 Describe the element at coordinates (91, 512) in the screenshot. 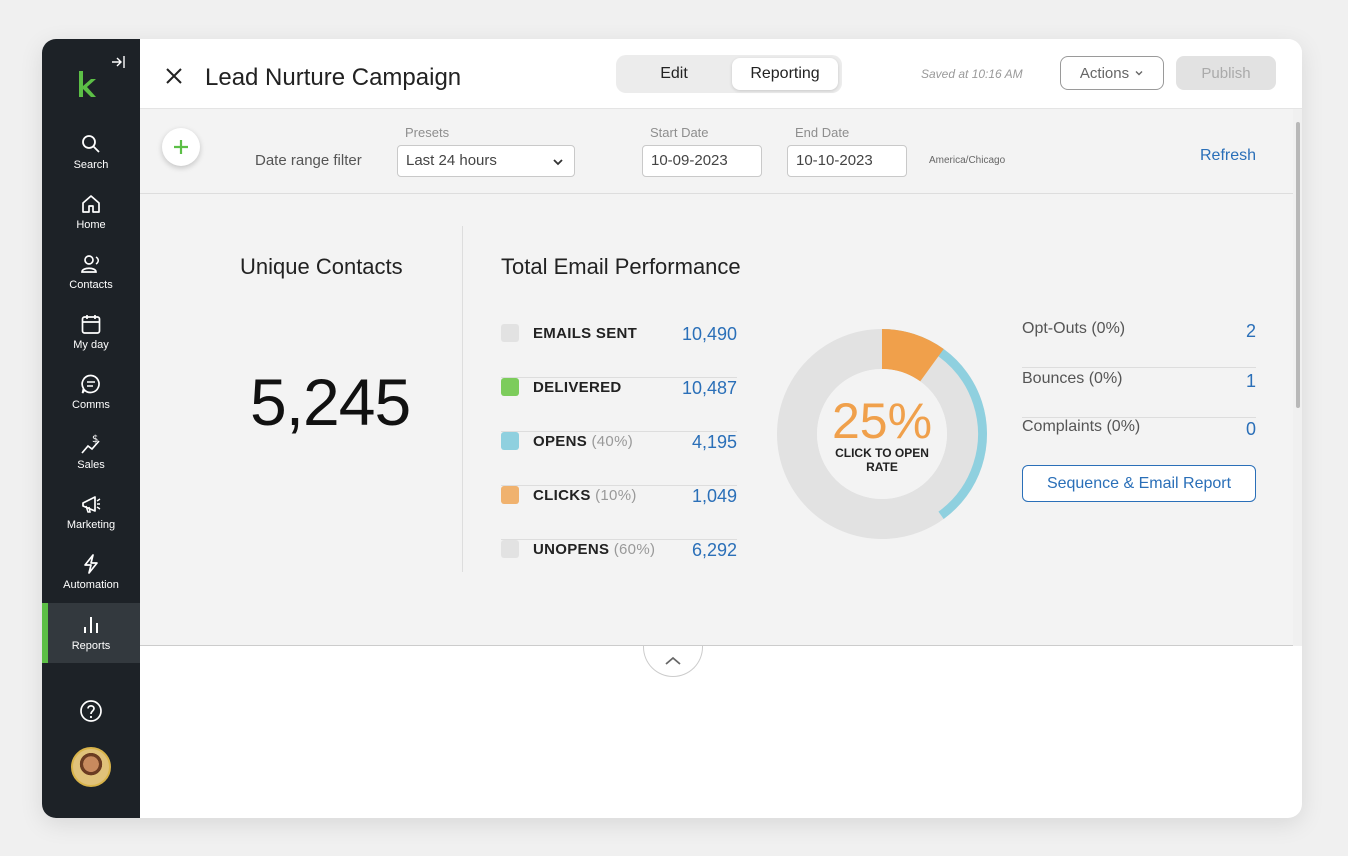

I see `sidebar-item-marketing: Marketing` at that location.